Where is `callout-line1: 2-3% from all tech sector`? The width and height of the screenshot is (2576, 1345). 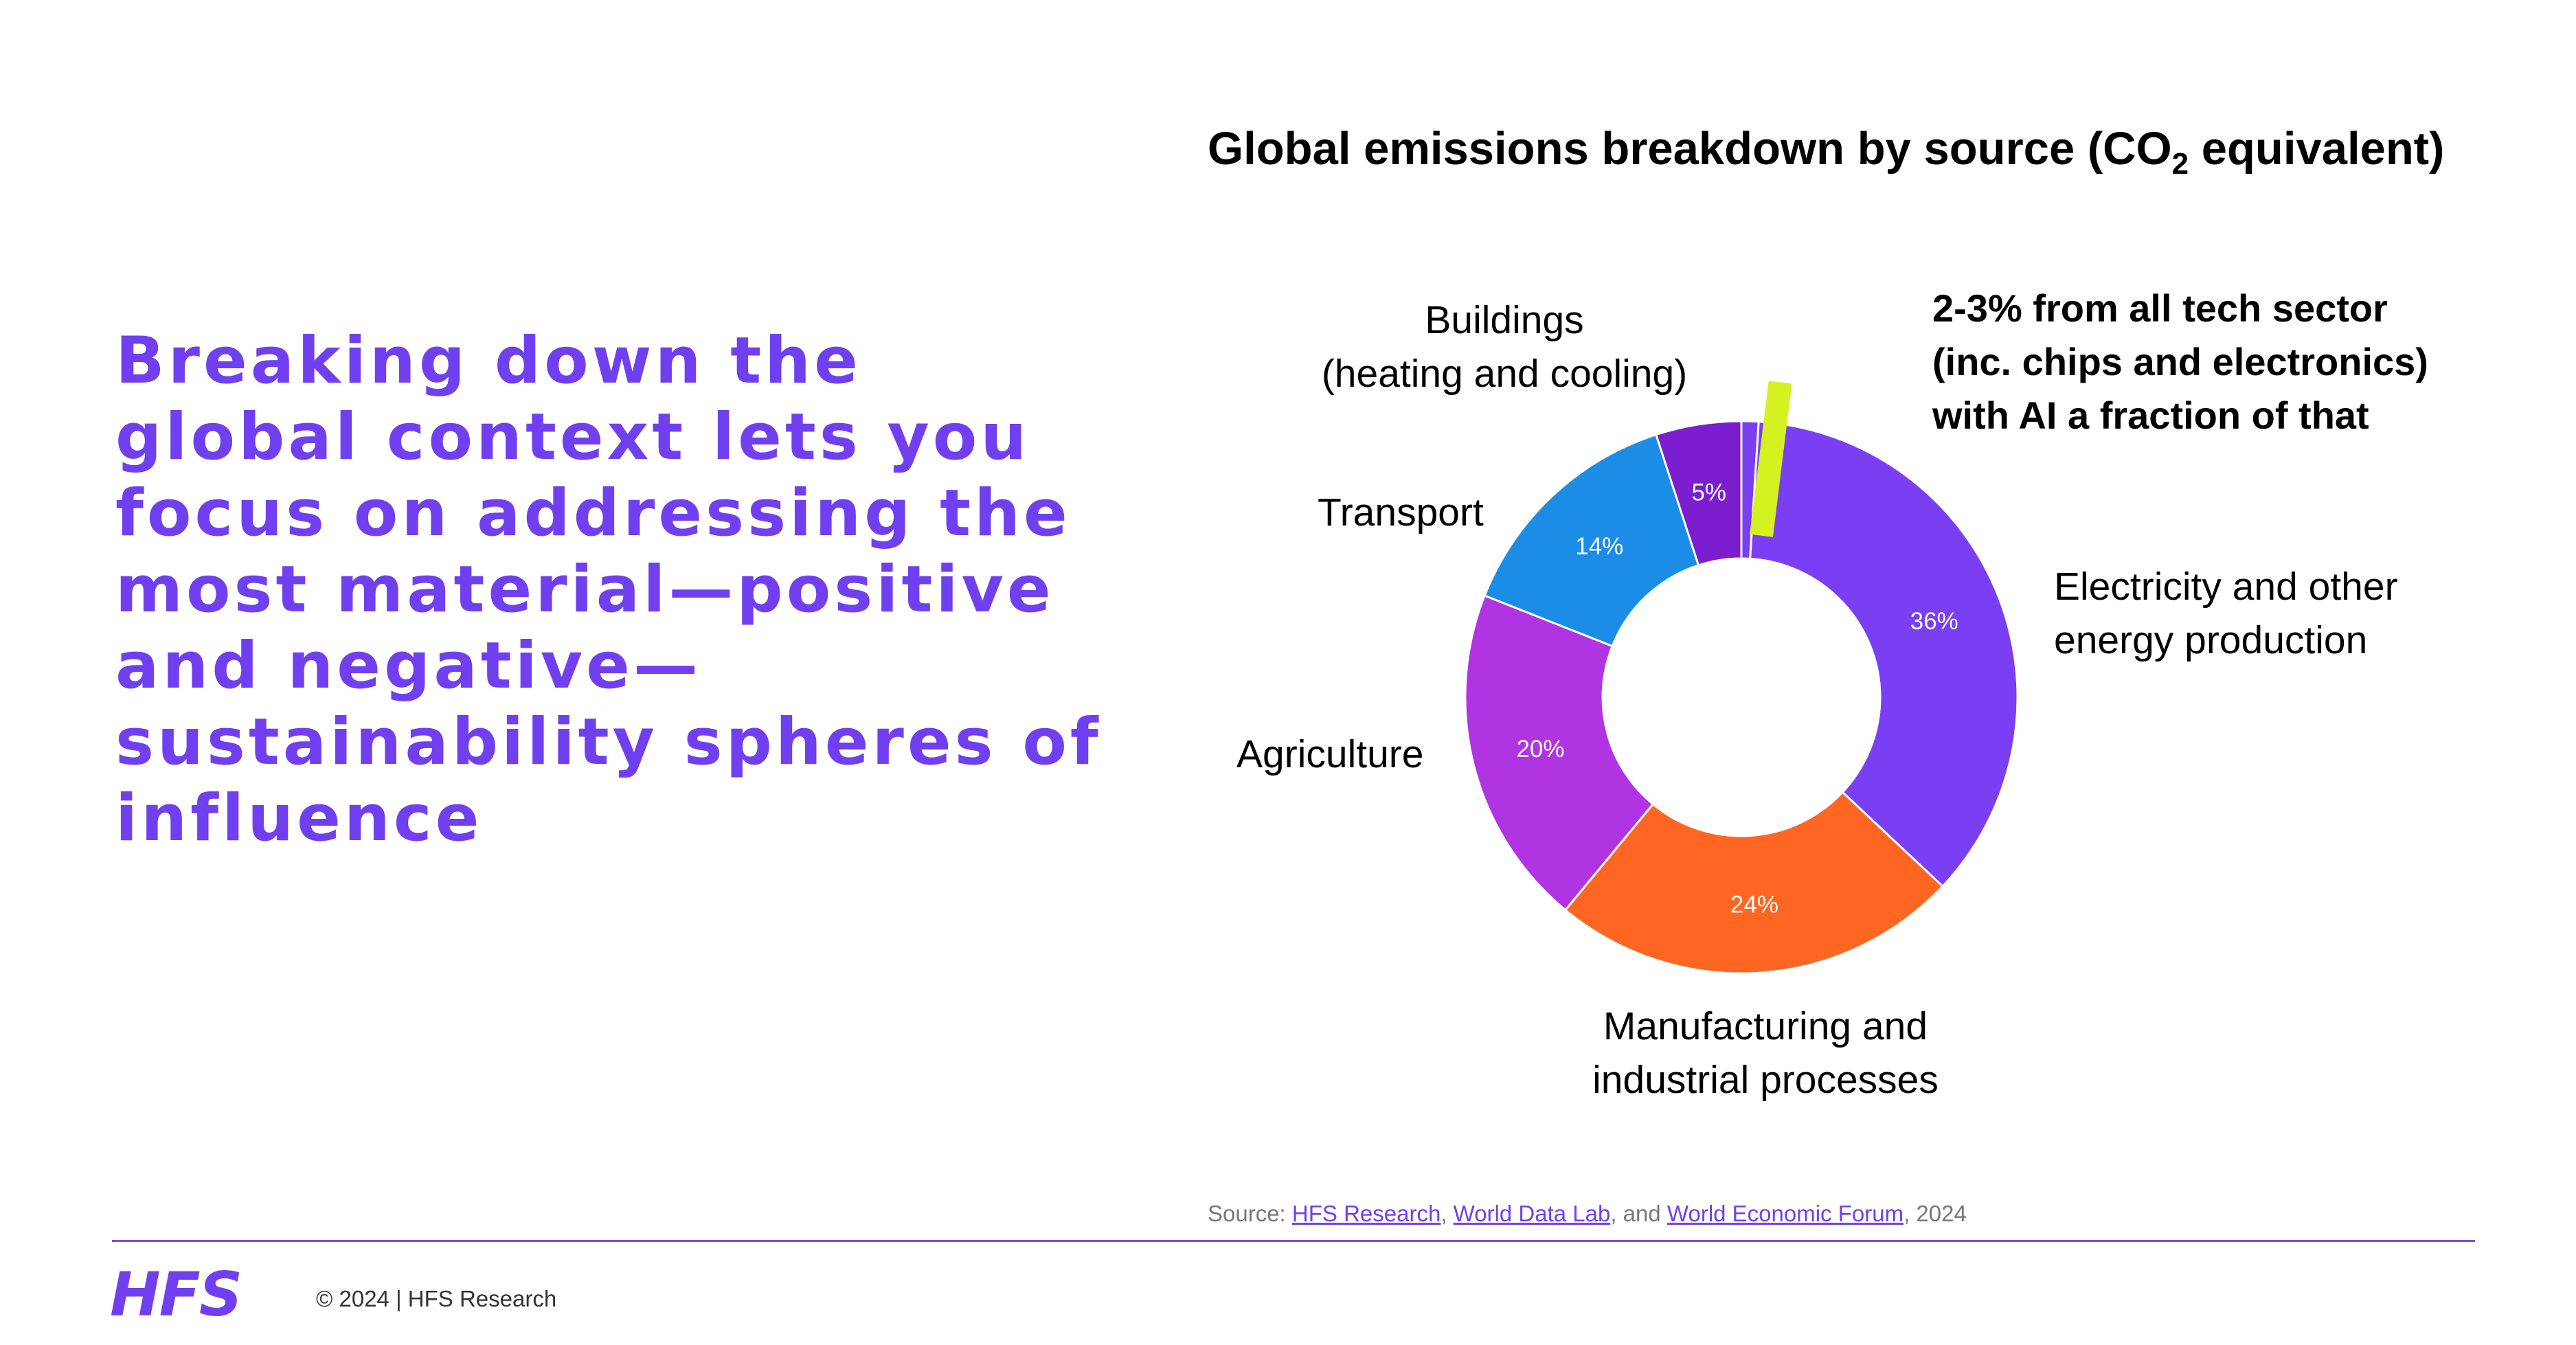
callout-line1: 2-3% from all tech sector is located at coordinates (2160, 308).